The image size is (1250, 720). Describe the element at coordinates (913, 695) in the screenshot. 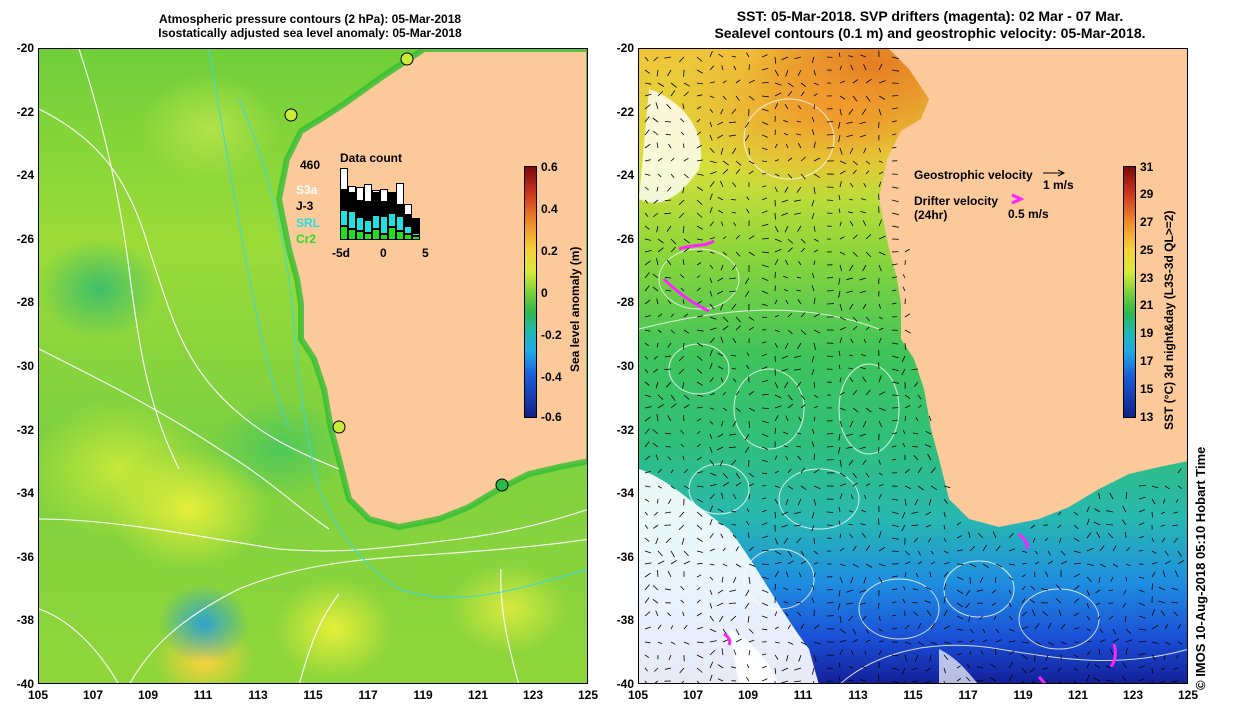

I see `right-lon-tick: 115` at that location.